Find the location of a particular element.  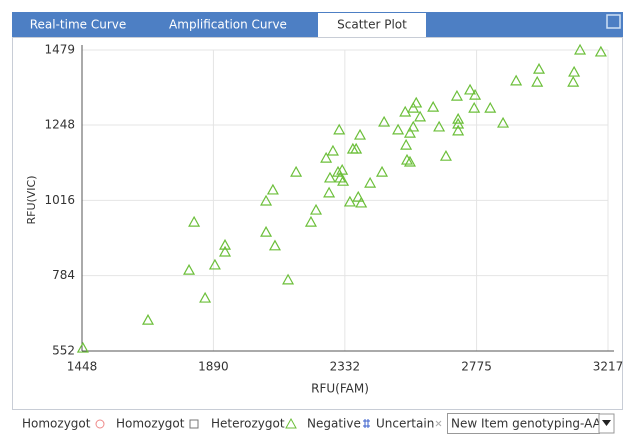

y-tick-label: 1479 is located at coordinates (59, 50).